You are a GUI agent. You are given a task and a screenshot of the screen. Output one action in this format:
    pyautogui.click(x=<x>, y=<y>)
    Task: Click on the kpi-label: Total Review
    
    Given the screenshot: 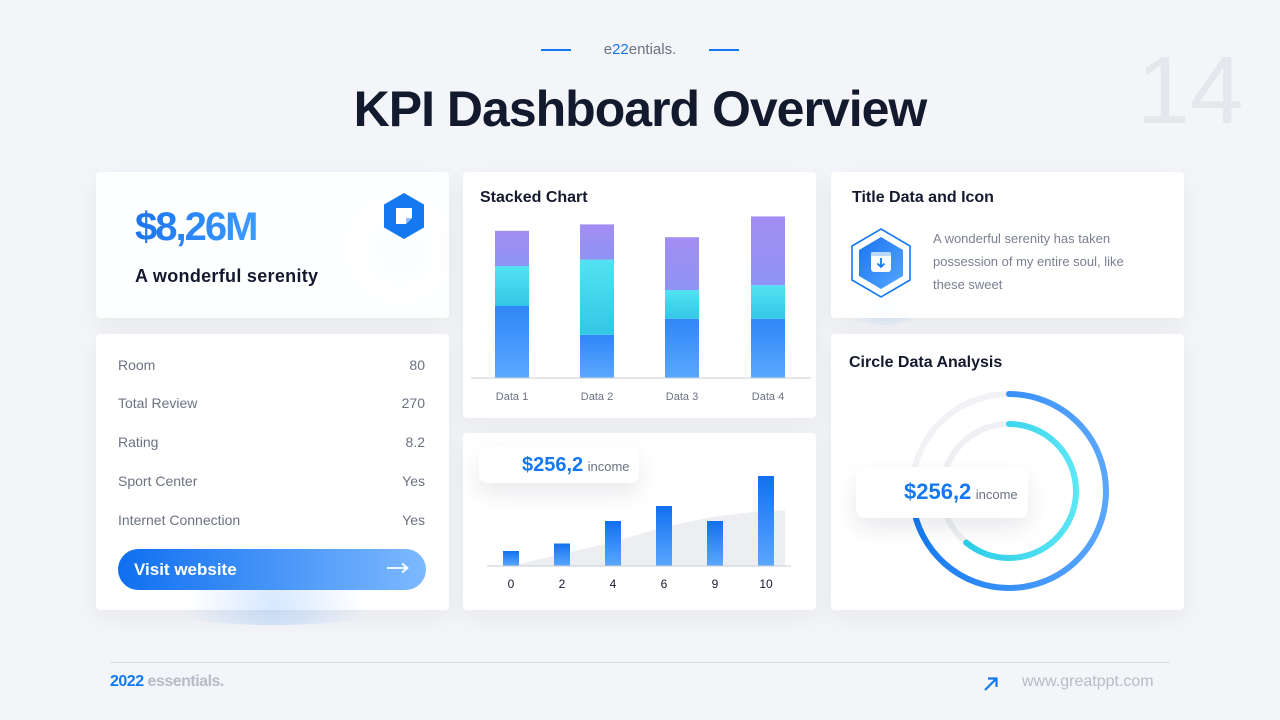 What is the action you would take?
    pyautogui.click(x=158, y=403)
    